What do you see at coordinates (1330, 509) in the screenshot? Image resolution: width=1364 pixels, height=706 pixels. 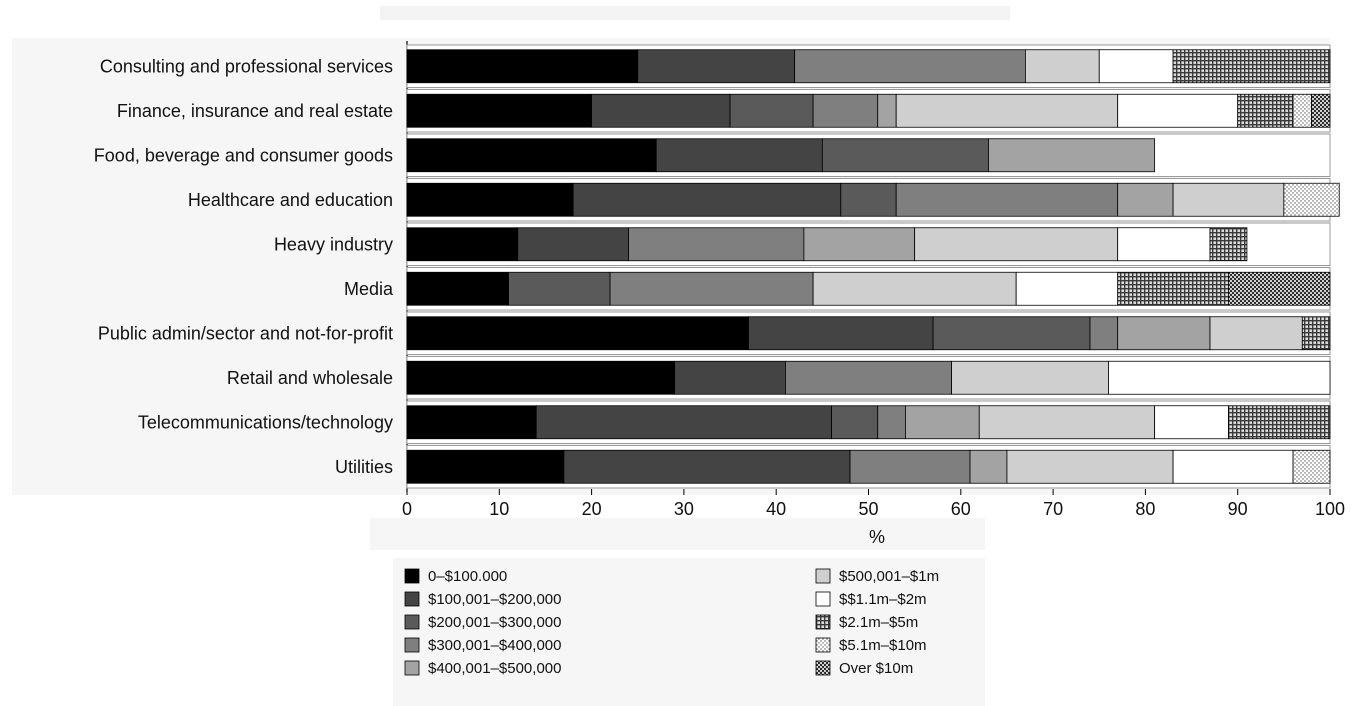 I see `x-tick-label: 100` at bounding box center [1330, 509].